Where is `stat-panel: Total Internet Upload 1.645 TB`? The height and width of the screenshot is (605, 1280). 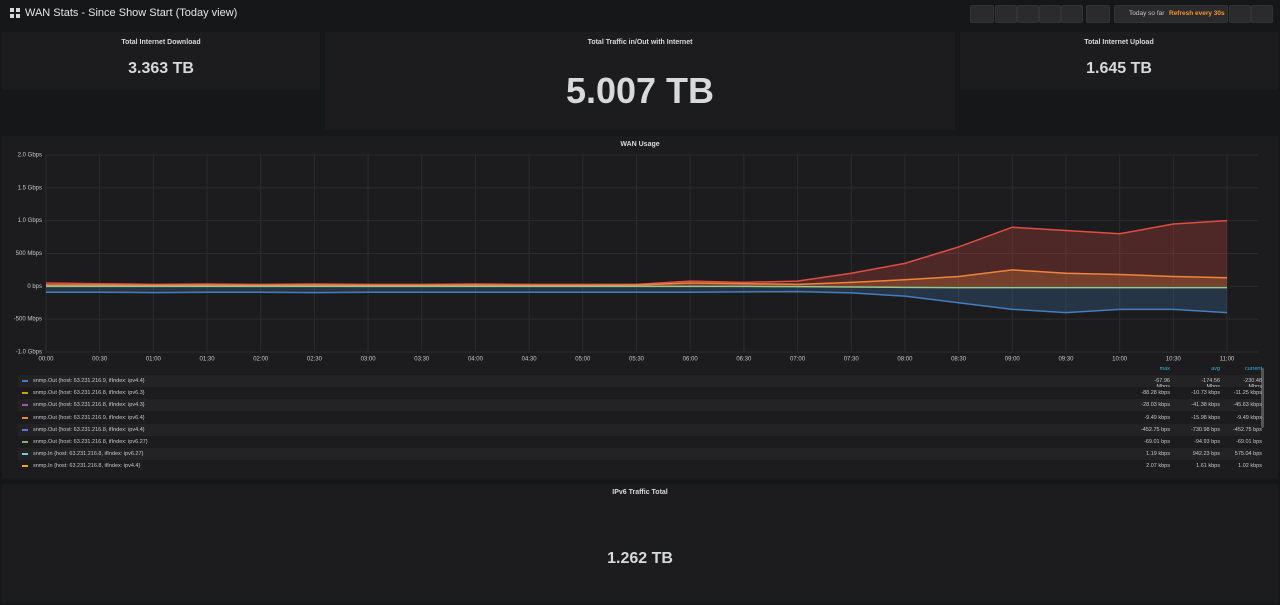
stat-panel: Total Internet Upload 1.645 TB is located at coordinates (1119, 61).